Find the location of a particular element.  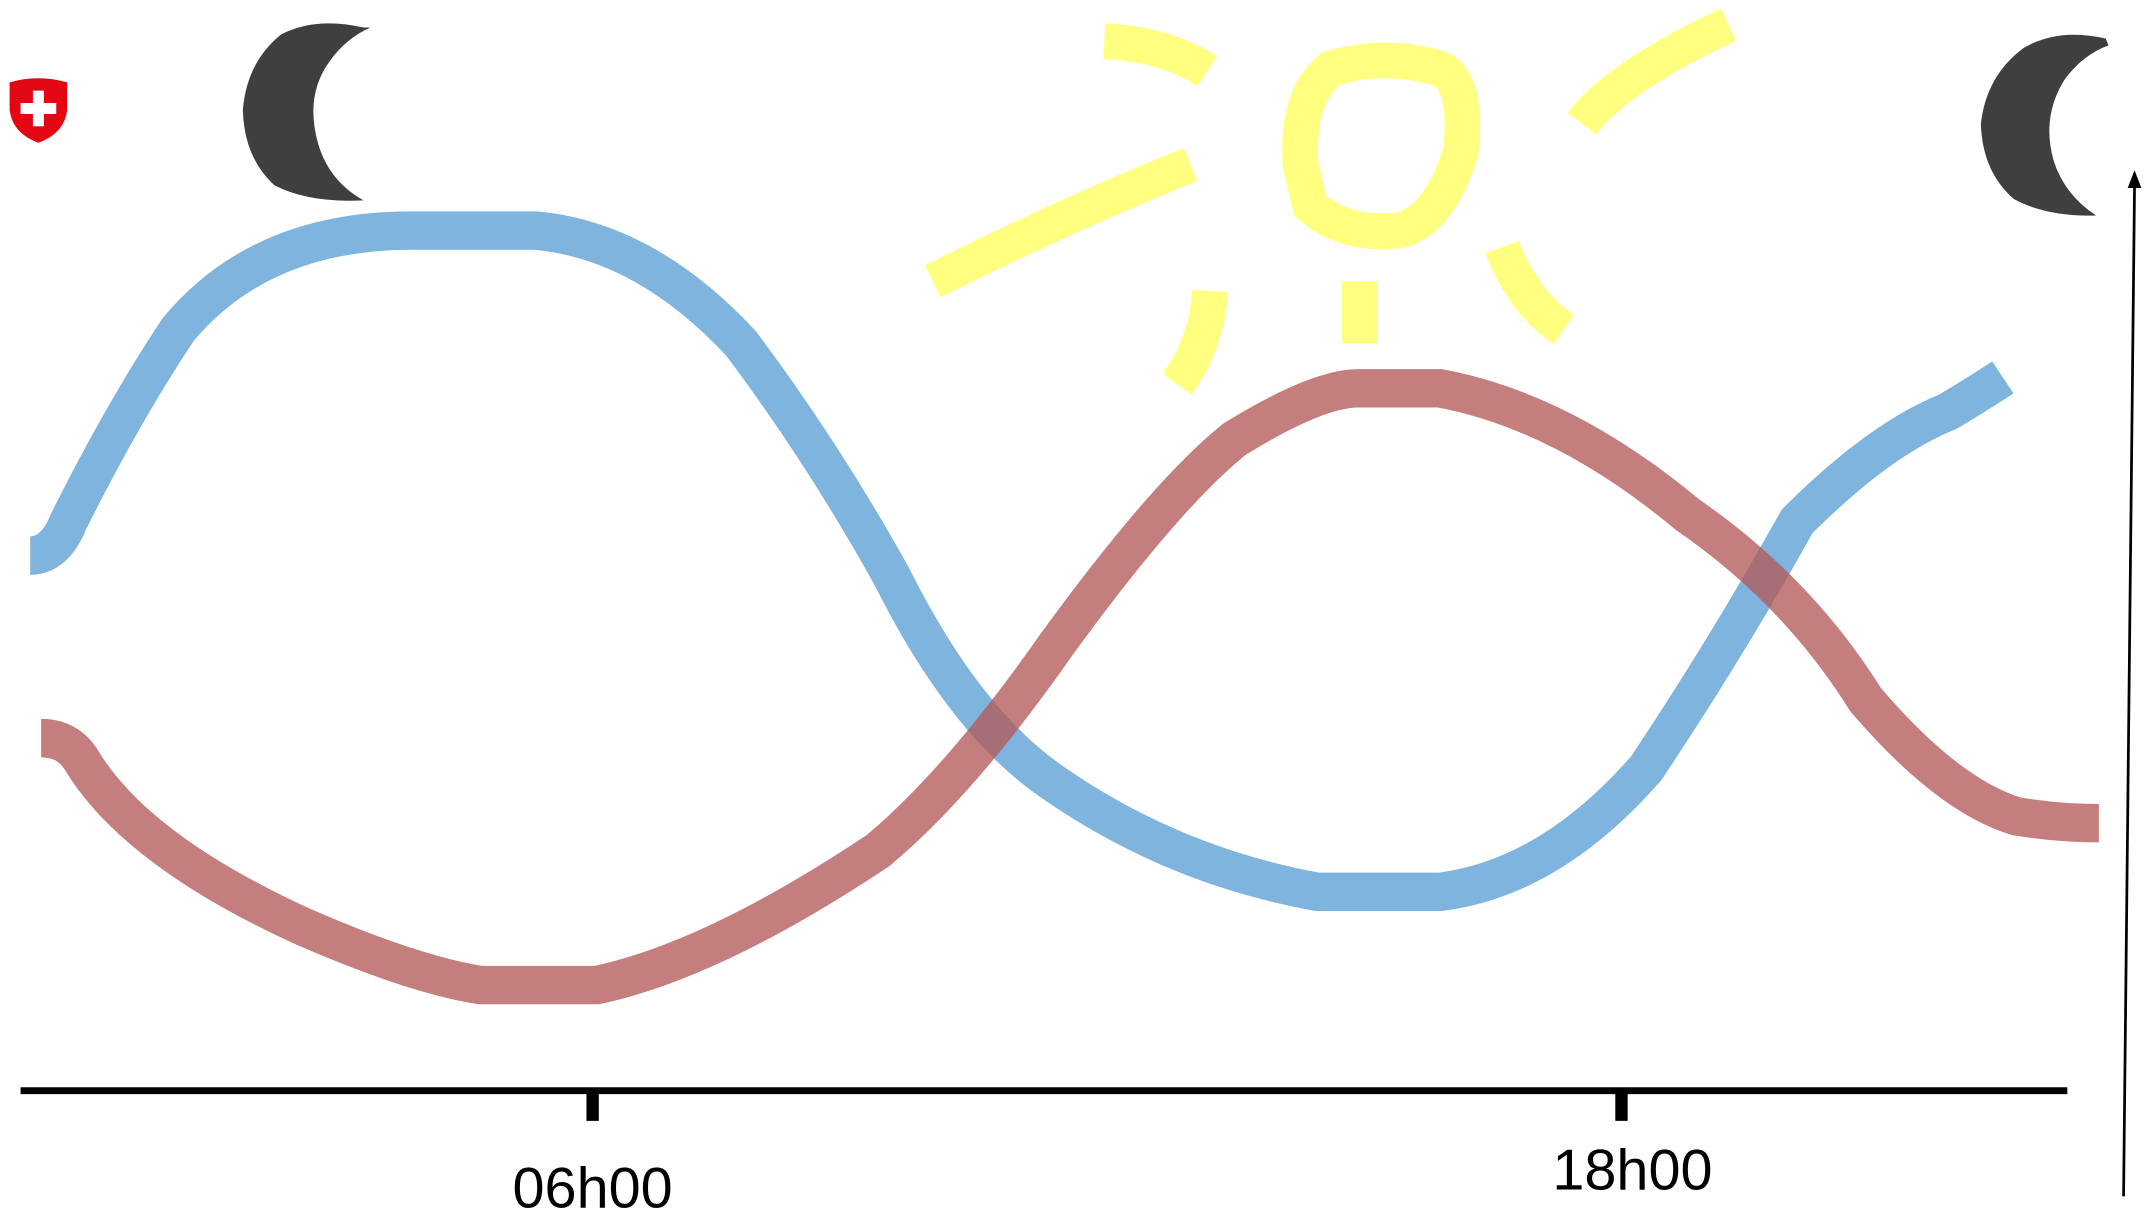

moon-right is located at coordinates (2044, 125).